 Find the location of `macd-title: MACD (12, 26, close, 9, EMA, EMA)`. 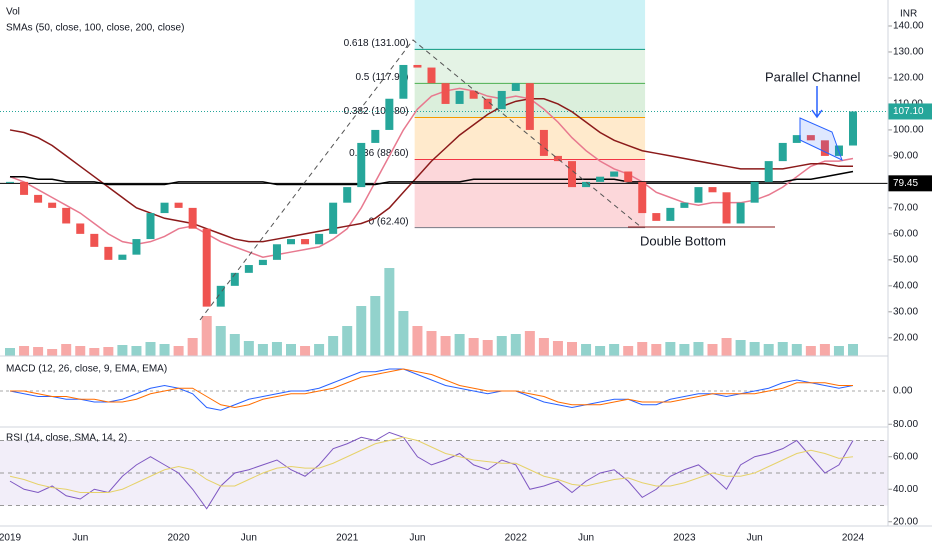

macd-title: MACD (12, 26, close, 9, EMA, EMA) is located at coordinates (86, 369).